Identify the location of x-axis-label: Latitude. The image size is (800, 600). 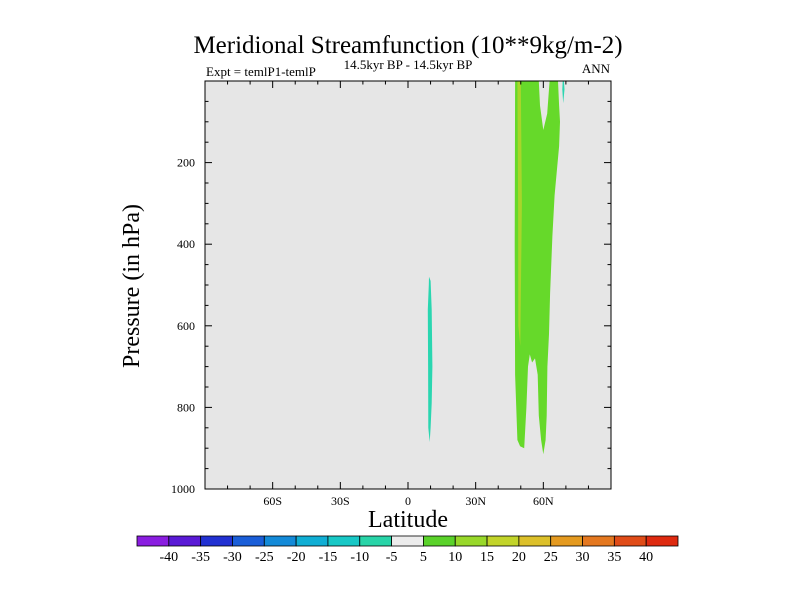
(408, 520).